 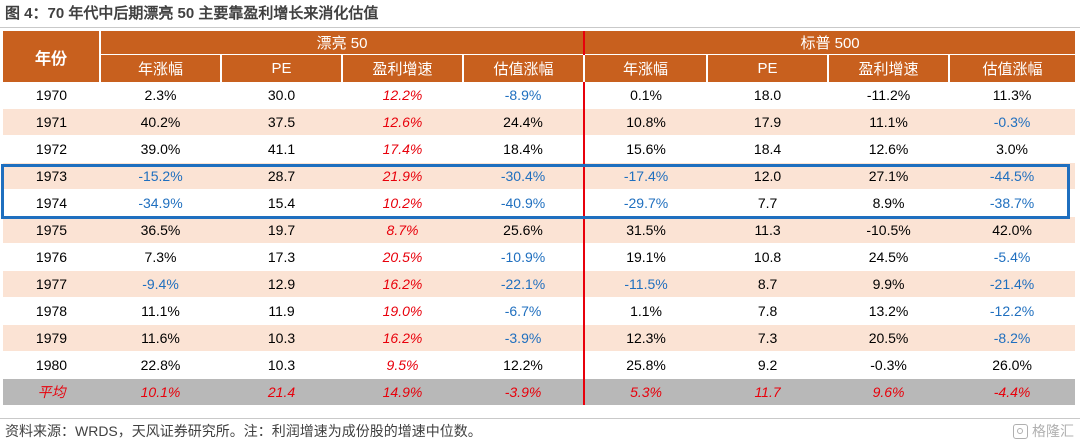 What do you see at coordinates (889, 338) in the screenshot?
I see `value-cell: 20.5%` at bounding box center [889, 338].